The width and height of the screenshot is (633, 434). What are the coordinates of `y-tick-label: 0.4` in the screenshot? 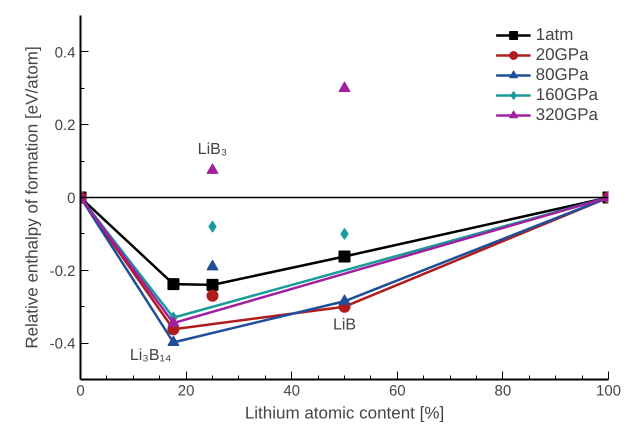 It's located at (65, 53).